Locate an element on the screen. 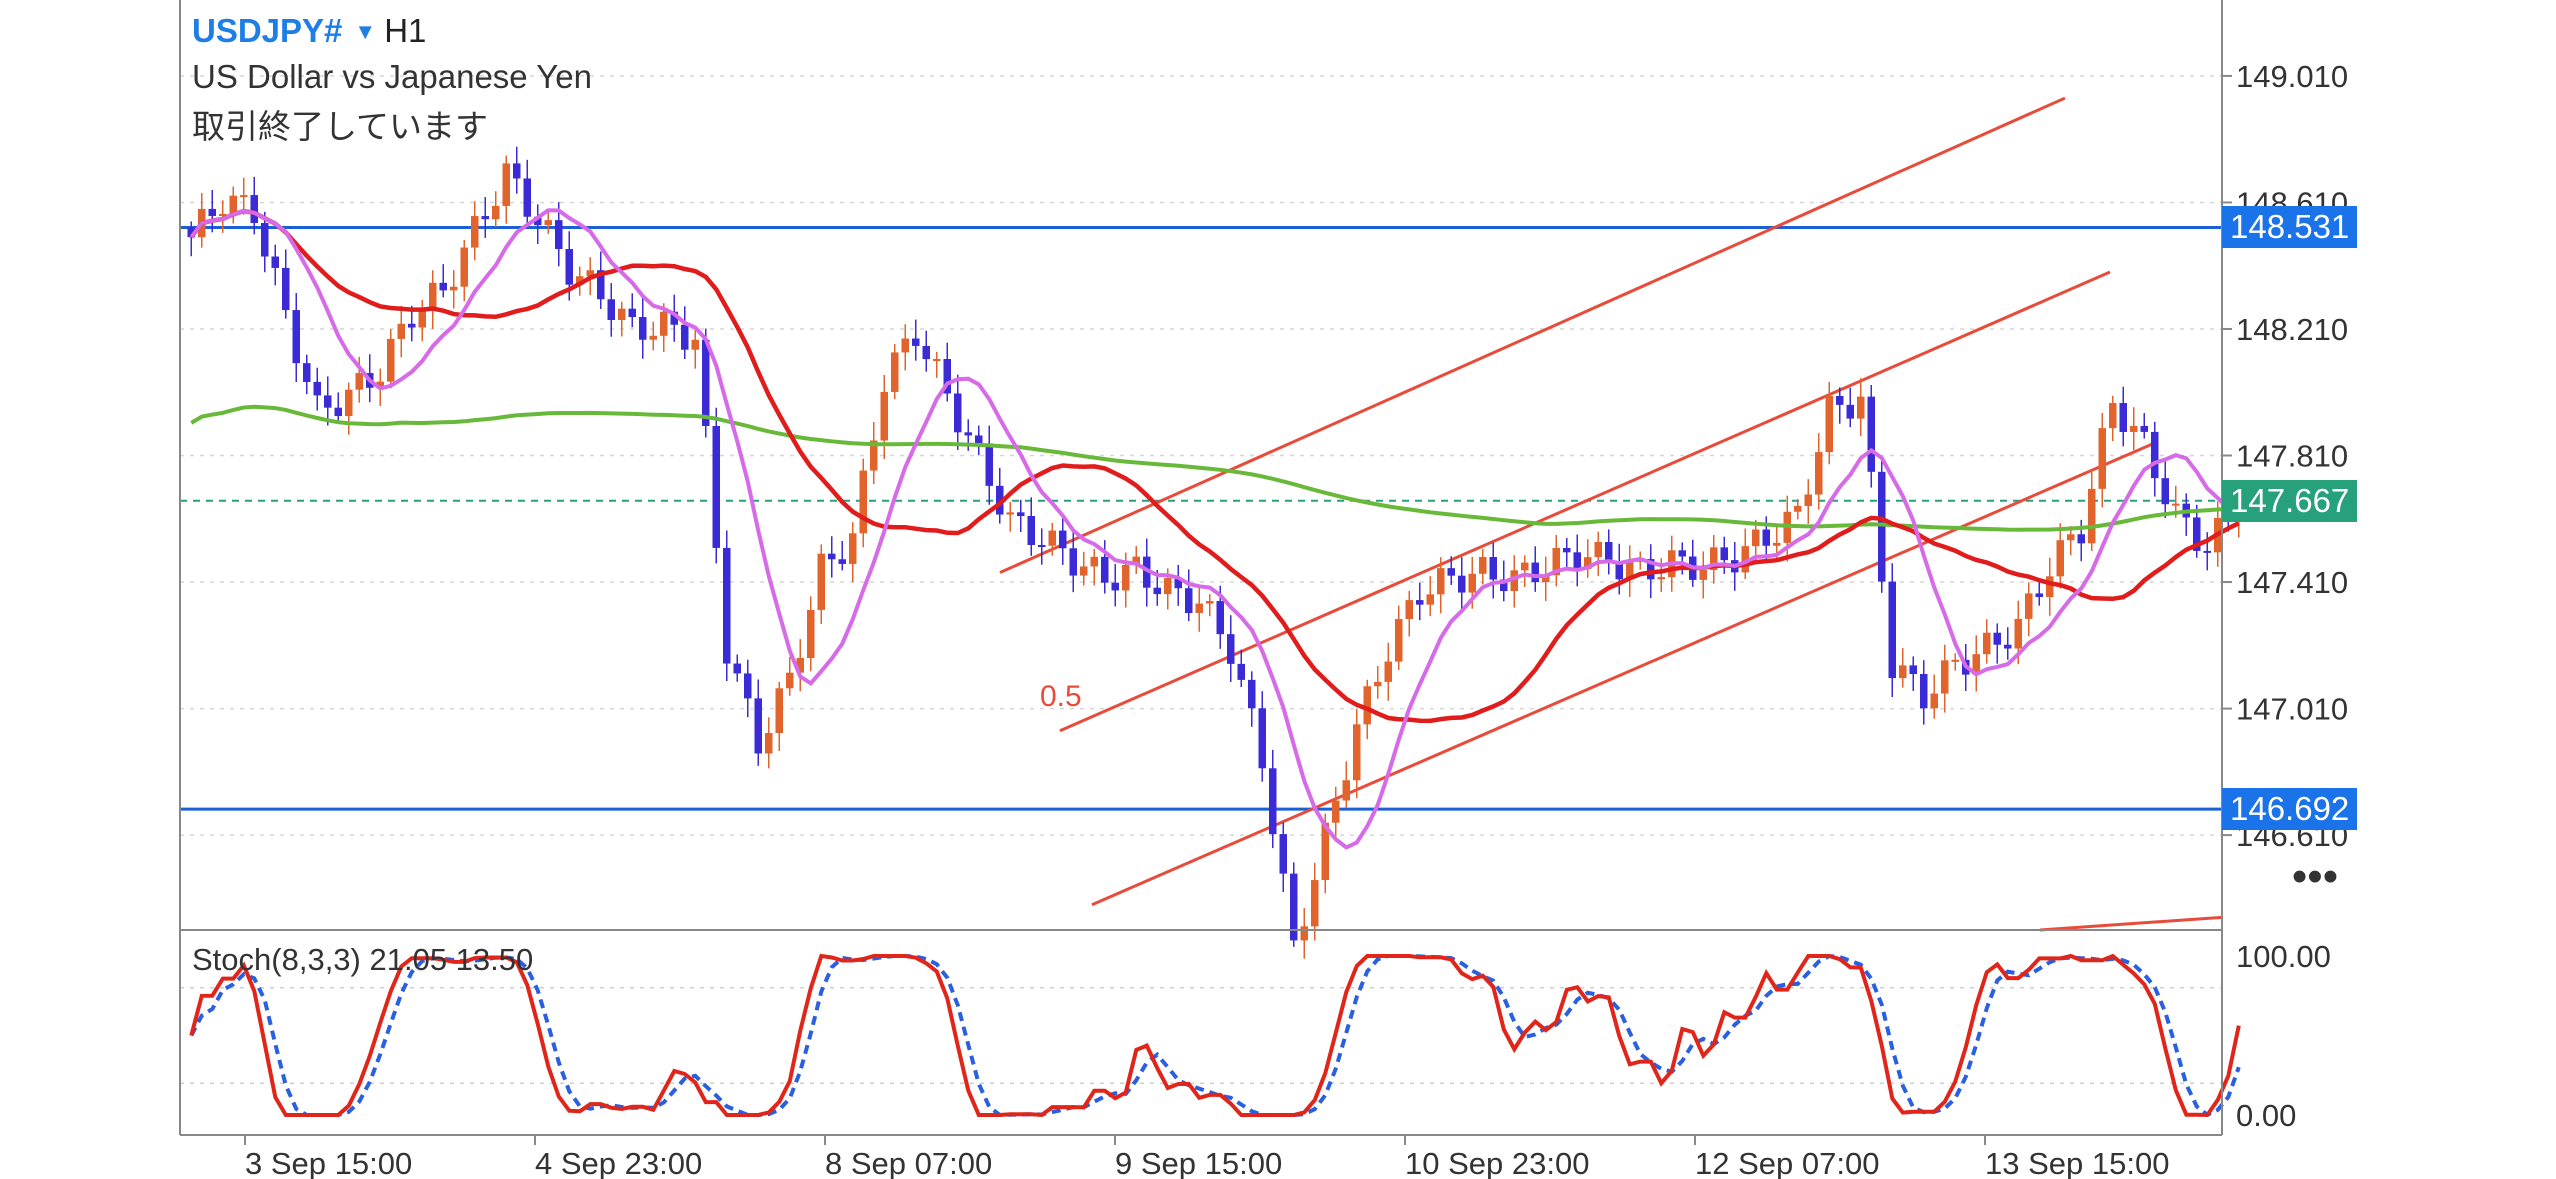 The image size is (2556, 1179). stoch-axis-label: 0.00 is located at coordinates (2266, 1115).